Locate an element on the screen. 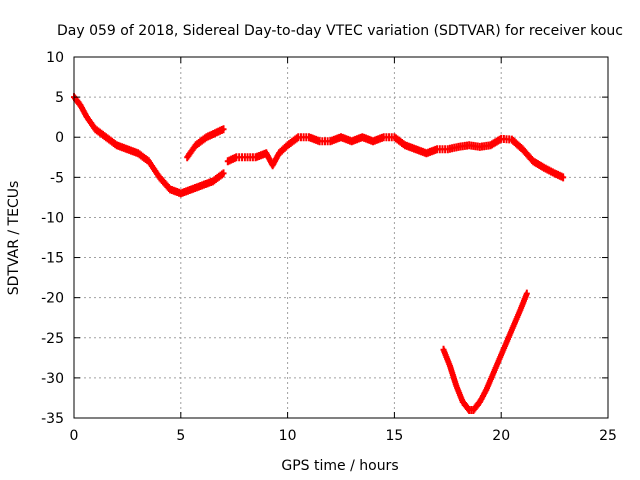  x-tick-label: 25 is located at coordinates (608, 436).